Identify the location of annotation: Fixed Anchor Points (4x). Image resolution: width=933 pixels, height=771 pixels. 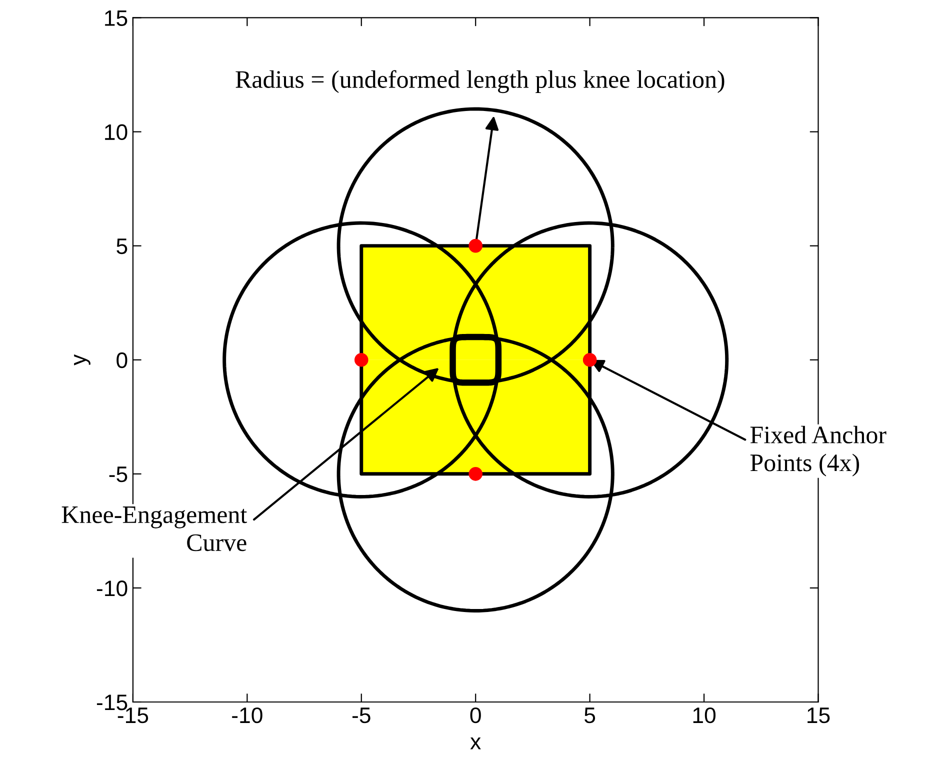
(818, 451).